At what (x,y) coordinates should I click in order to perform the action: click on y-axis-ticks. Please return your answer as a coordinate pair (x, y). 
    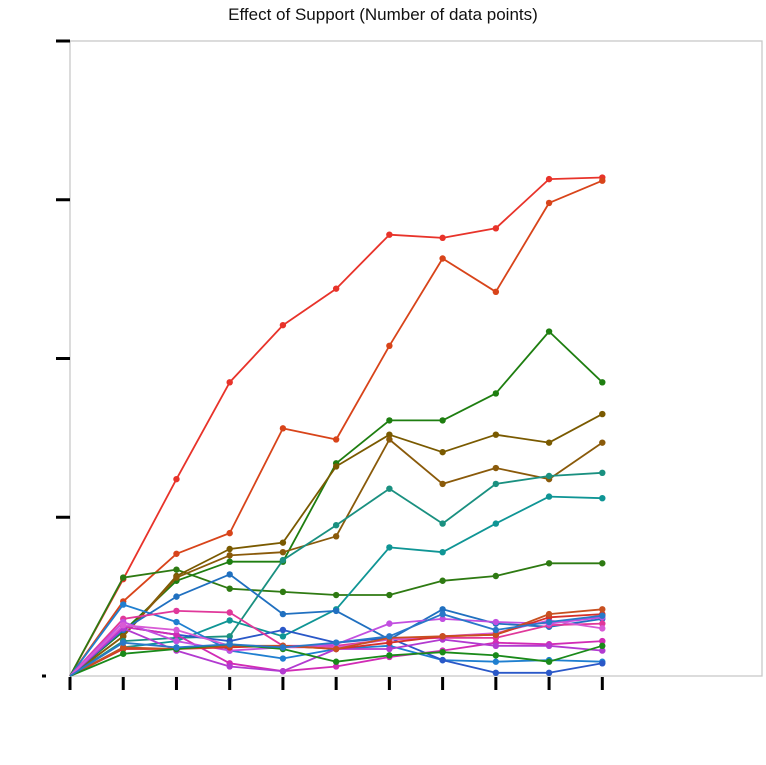
    Looking at the image, I should click on (56, 358).